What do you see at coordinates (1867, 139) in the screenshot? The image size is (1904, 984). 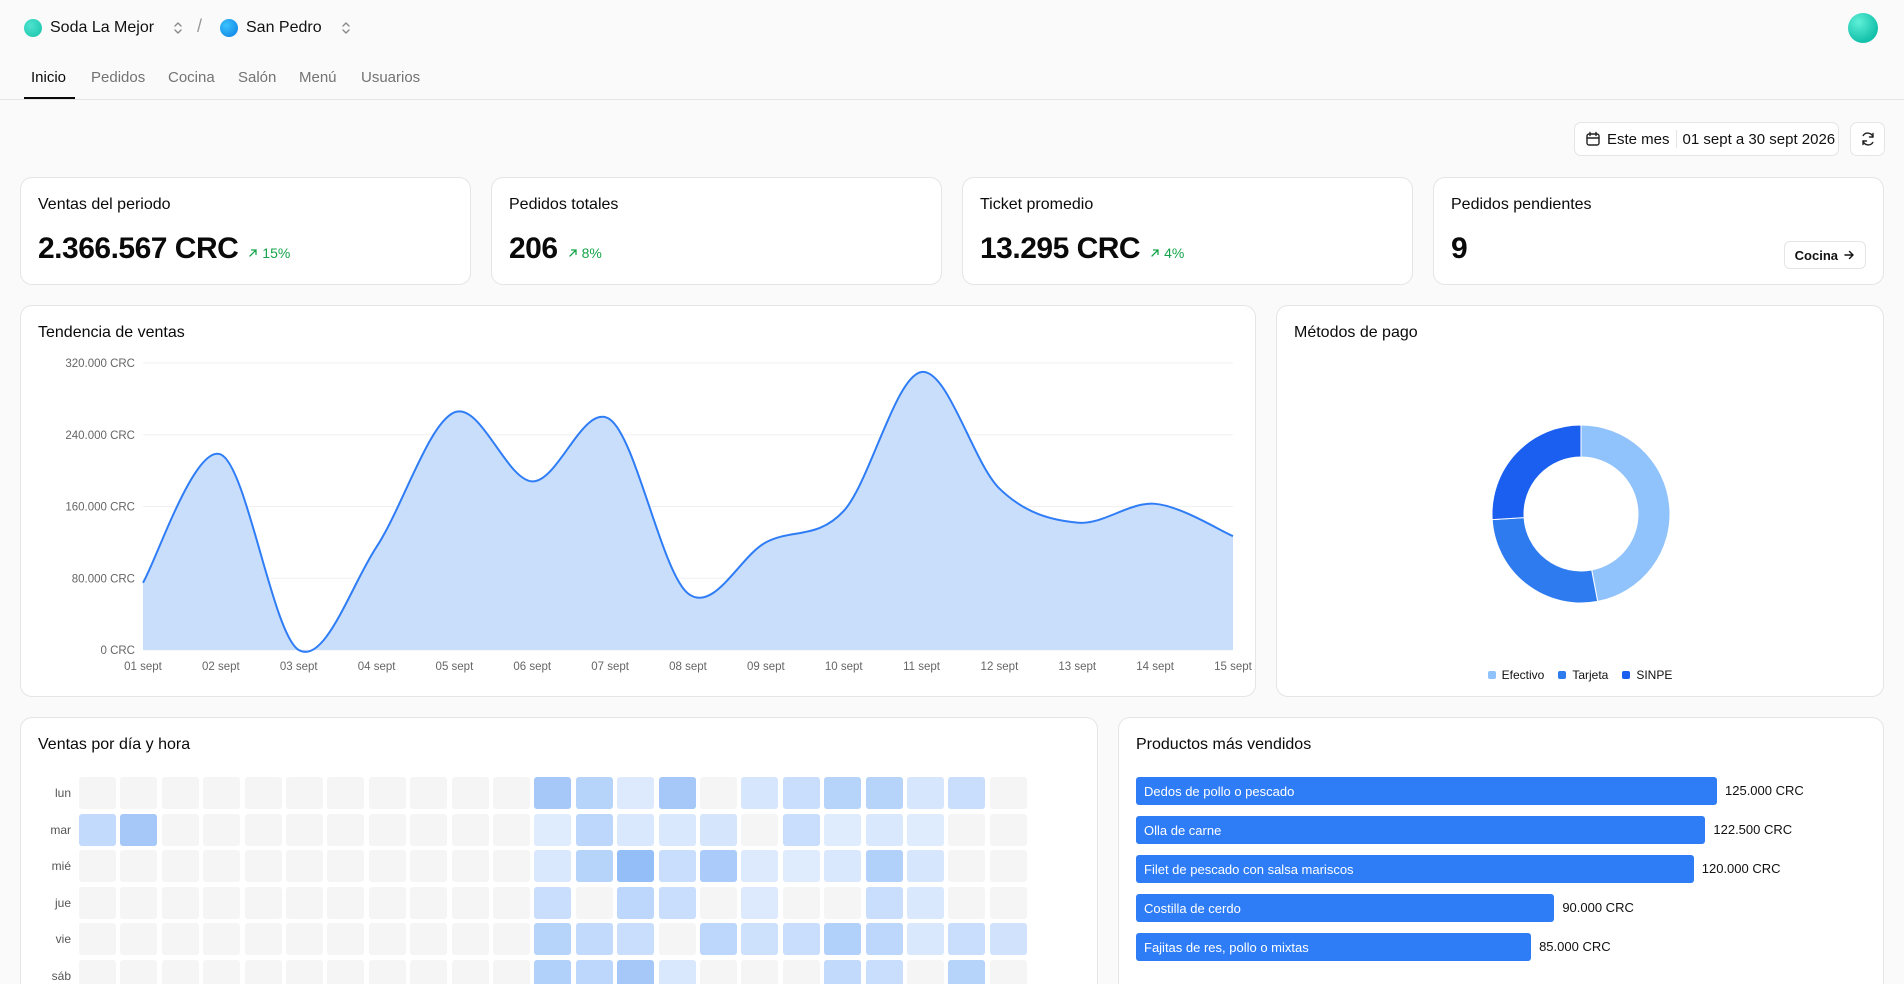 I see `refresh-button` at bounding box center [1867, 139].